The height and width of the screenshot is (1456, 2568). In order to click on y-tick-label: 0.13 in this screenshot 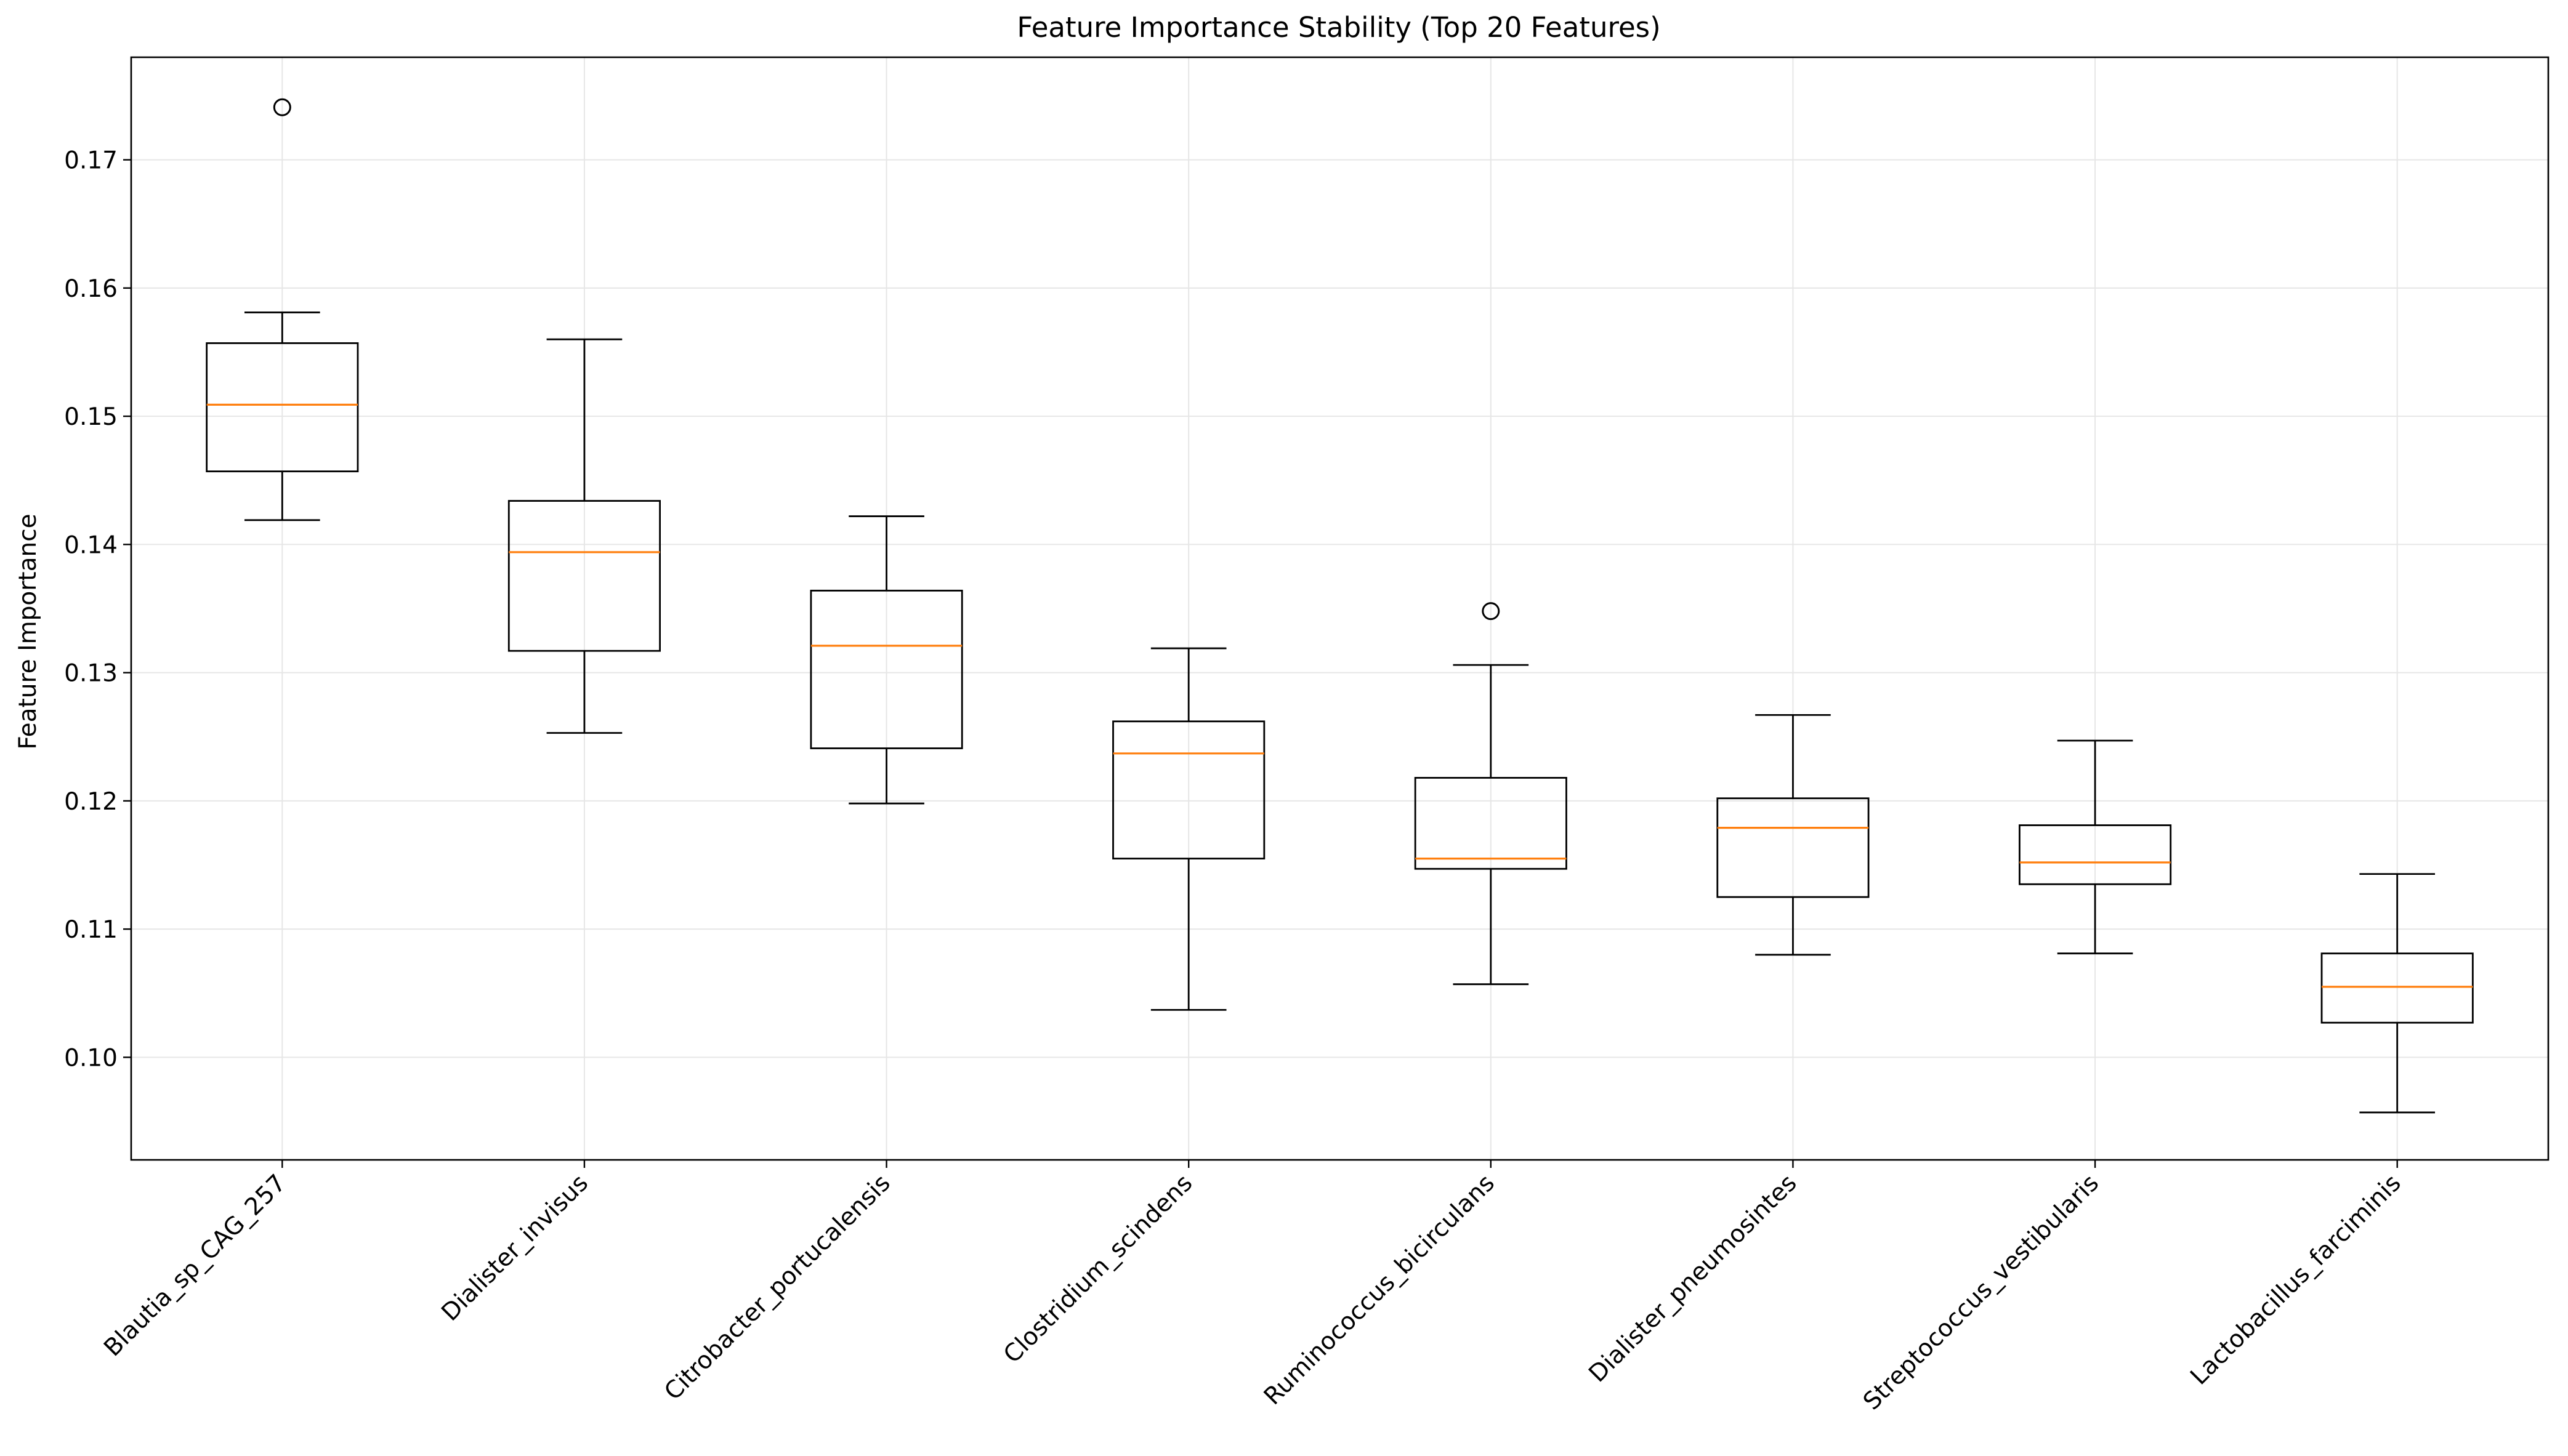, I will do `click(91, 674)`.